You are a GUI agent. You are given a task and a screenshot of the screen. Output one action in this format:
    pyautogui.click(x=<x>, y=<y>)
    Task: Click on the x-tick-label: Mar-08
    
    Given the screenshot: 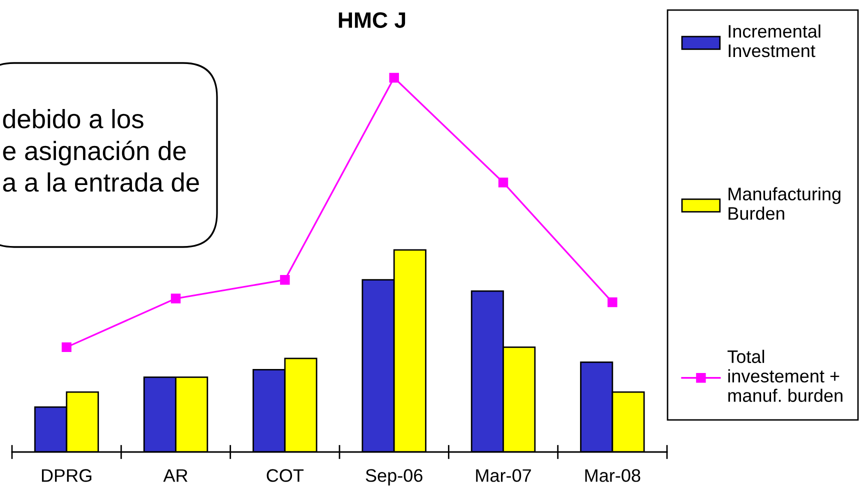 What is the action you would take?
    pyautogui.click(x=612, y=475)
    